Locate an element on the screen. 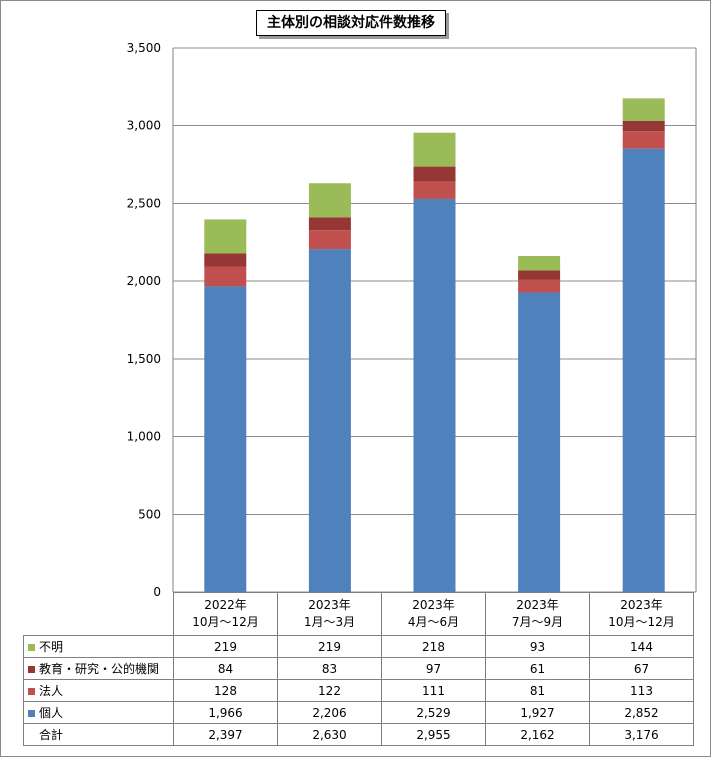 The height and width of the screenshot is (757, 711). legend-entry: 教育・研究・公的機関 is located at coordinates (98, 668).